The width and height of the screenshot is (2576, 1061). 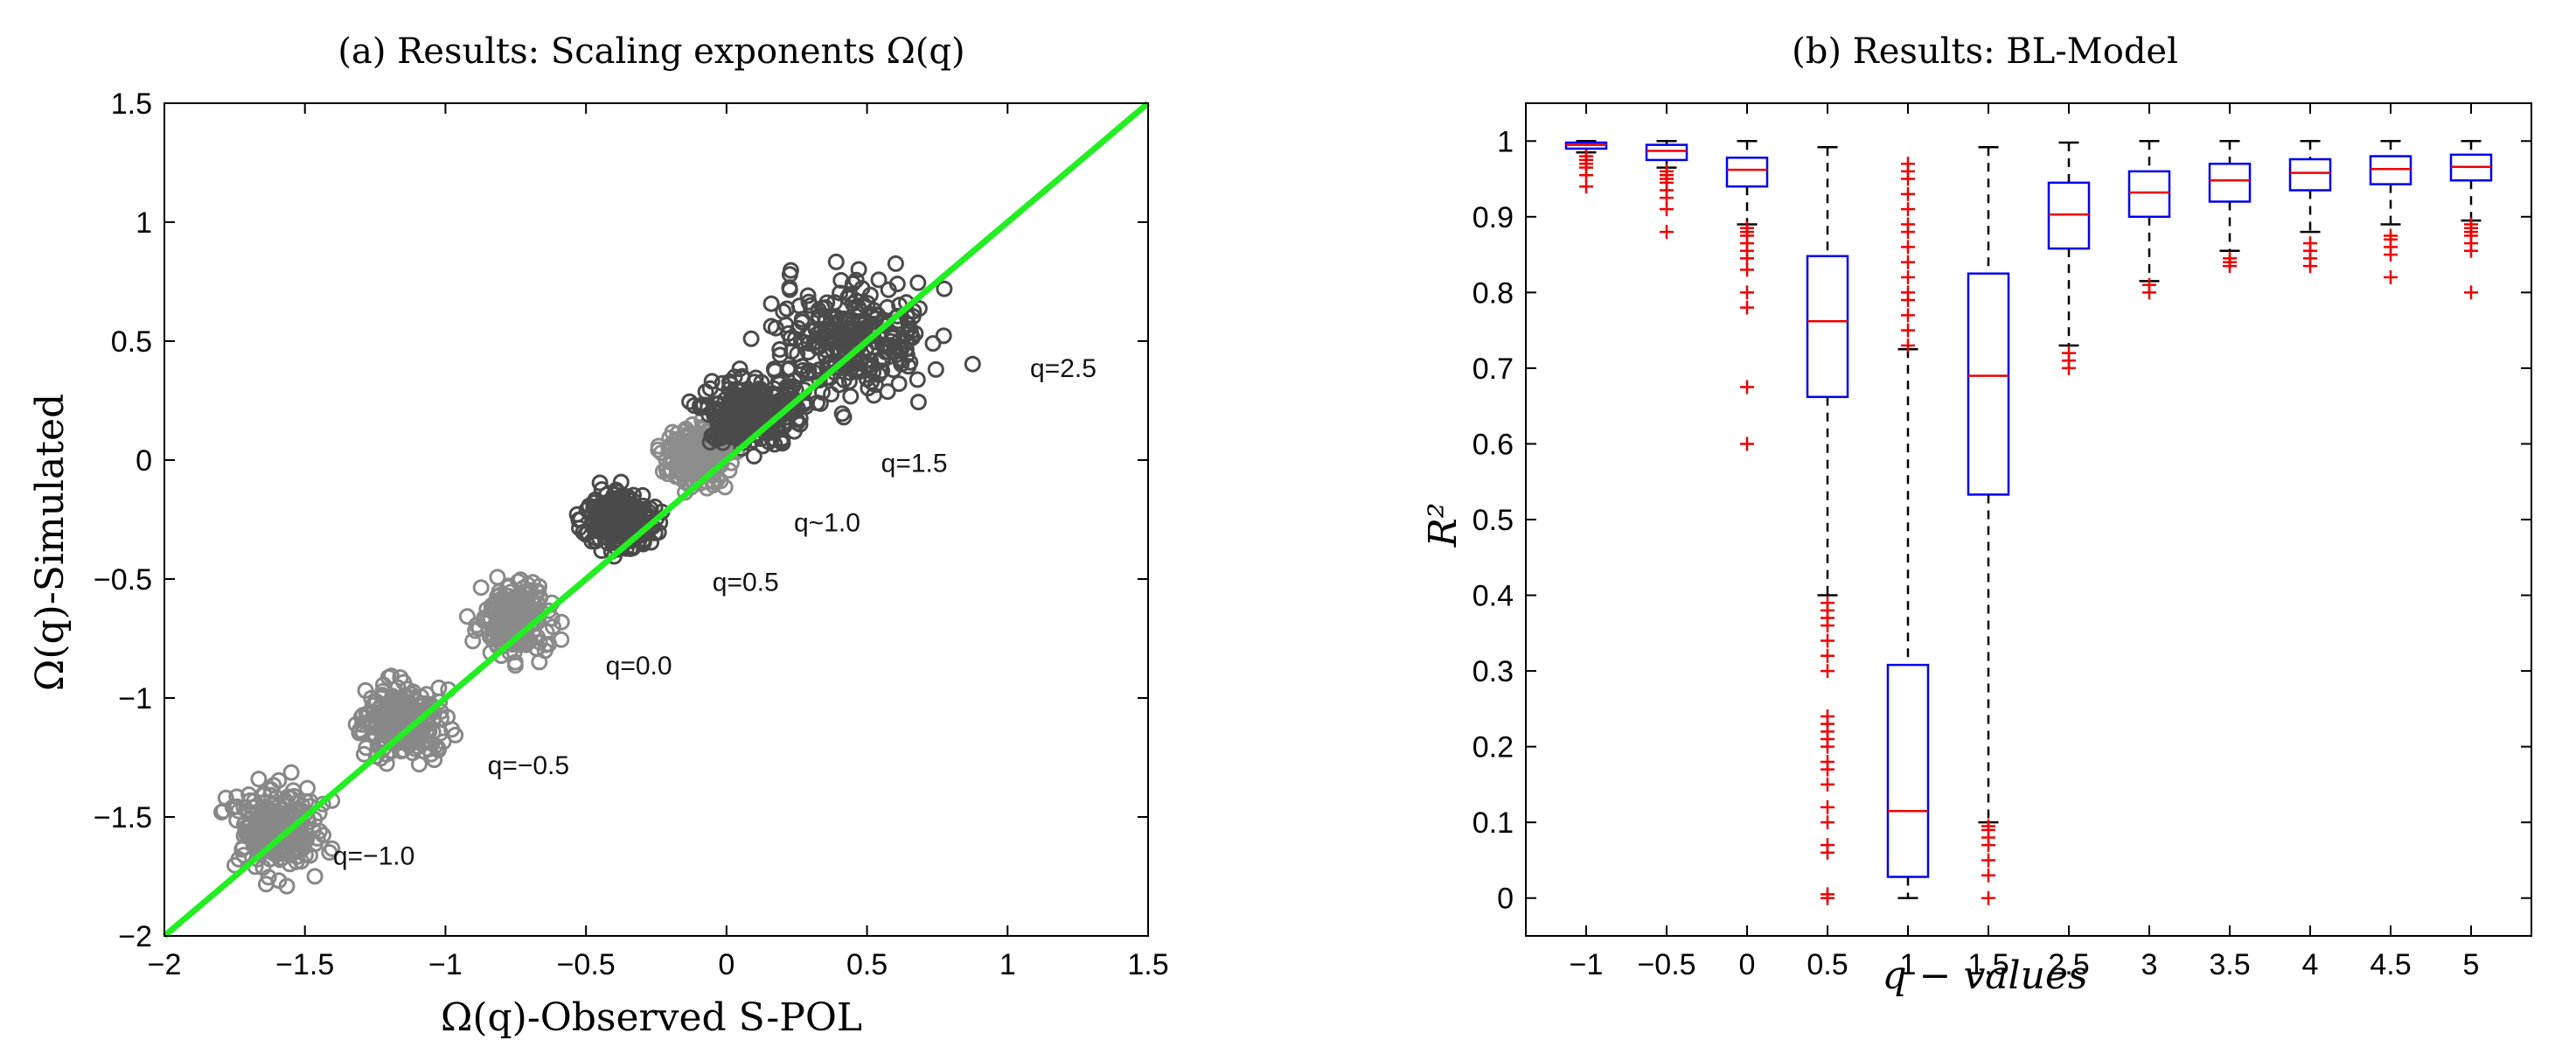 What do you see at coordinates (1493, 444) in the screenshot?
I see `y-tick-label: 0.6` at bounding box center [1493, 444].